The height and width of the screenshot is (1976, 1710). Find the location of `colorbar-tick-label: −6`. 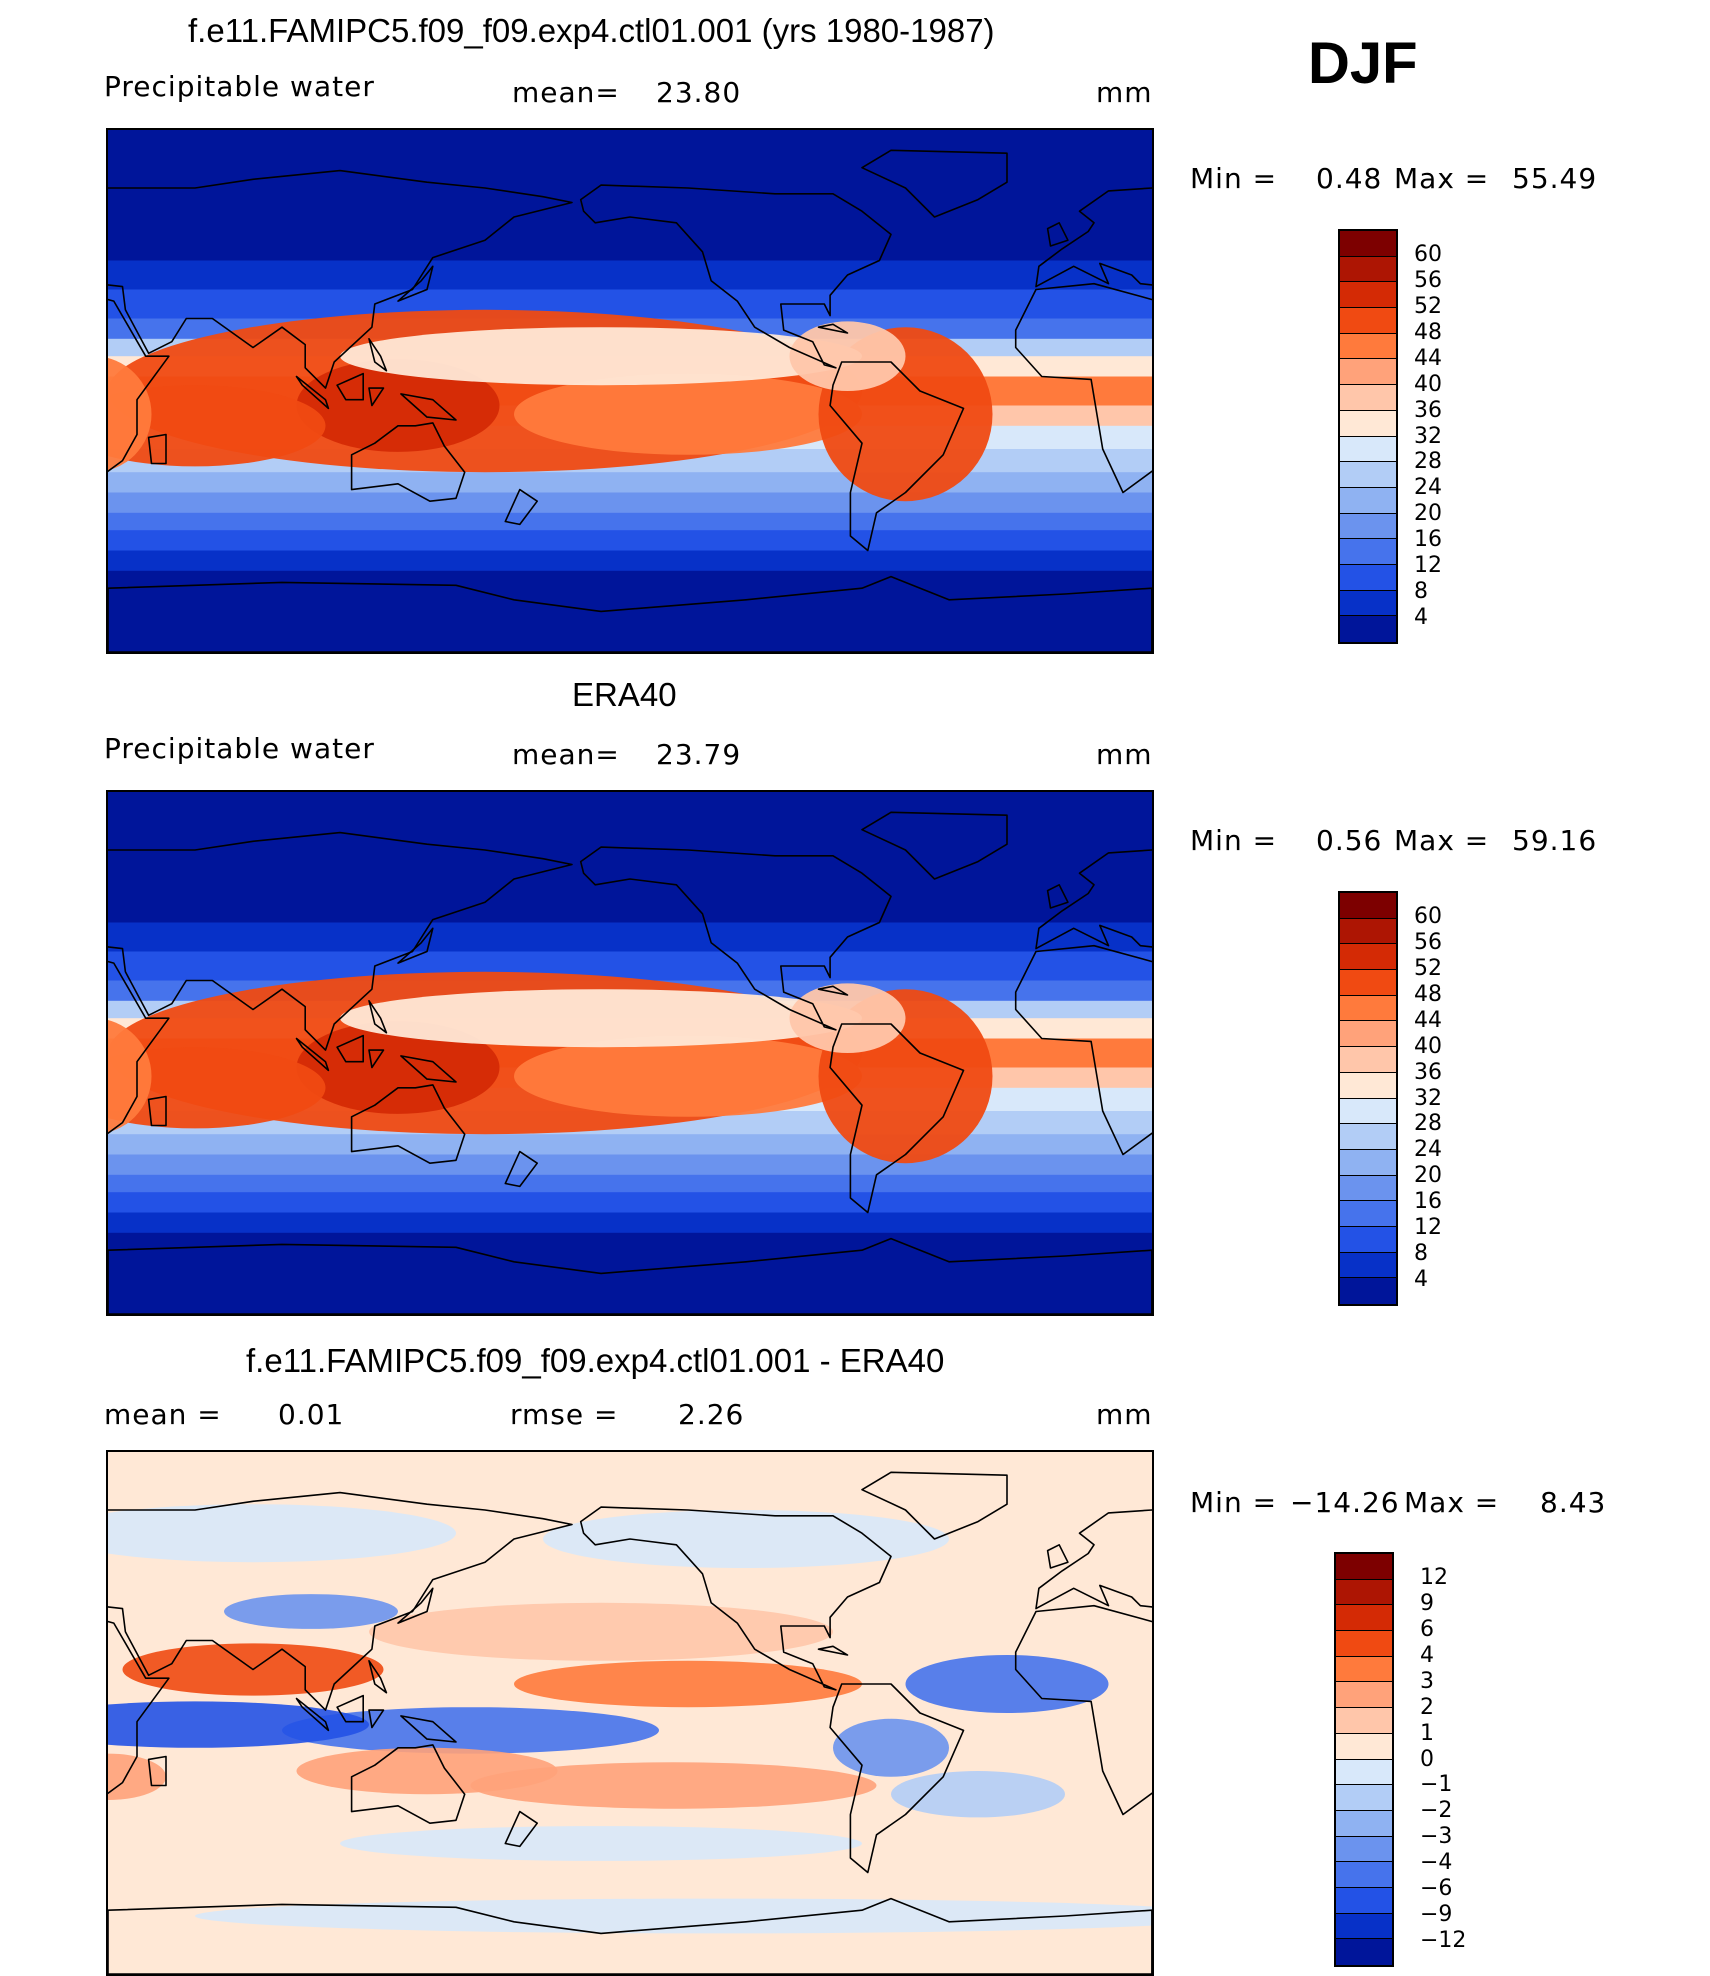

colorbar-tick-label: −6 is located at coordinates (1436, 1889).